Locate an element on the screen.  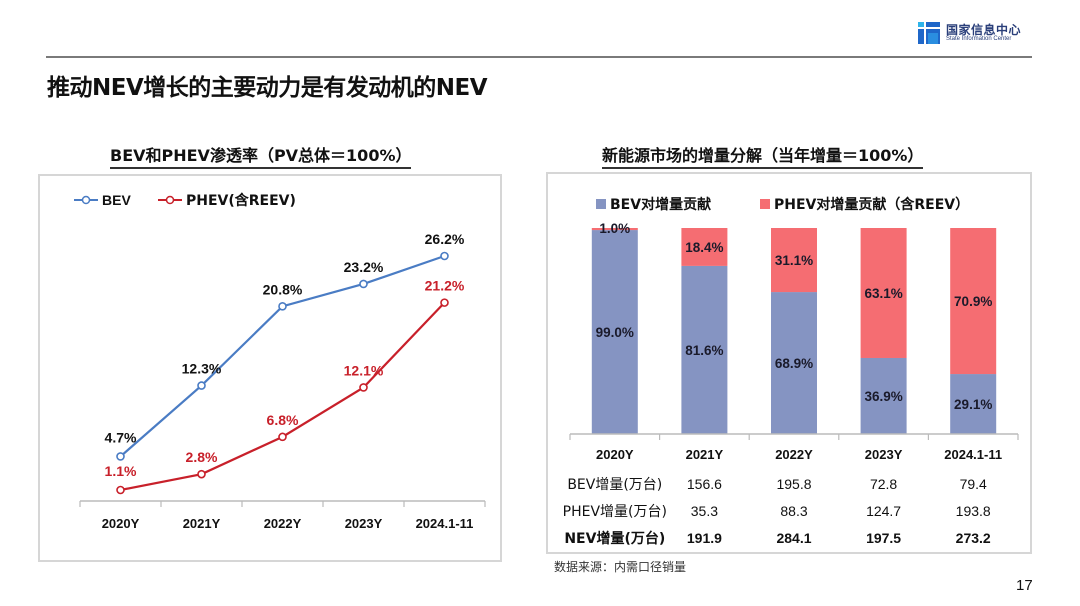
legend-bev-contribution-label: BEV对增量贡献 is located at coordinates (660, 204).